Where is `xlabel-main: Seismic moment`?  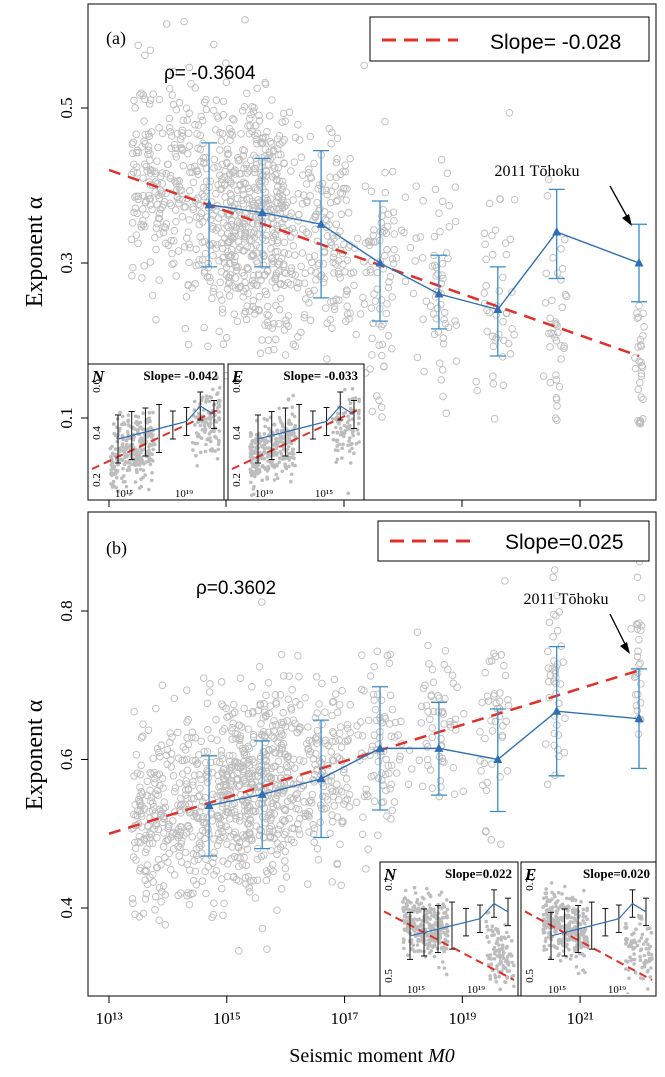
xlabel-main: Seismic moment is located at coordinates (358, 1056).